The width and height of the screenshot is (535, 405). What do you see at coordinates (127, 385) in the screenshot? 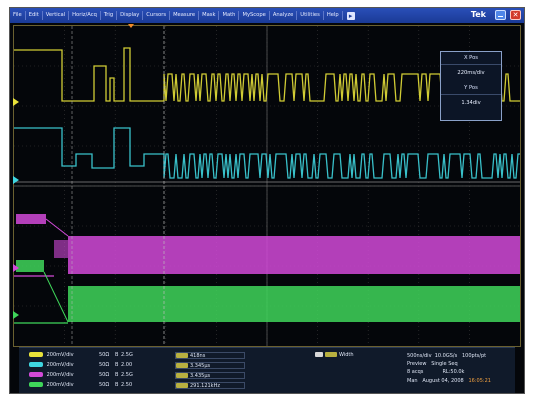
I see `ch4-bw: 2.50` at bounding box center [127, 385].